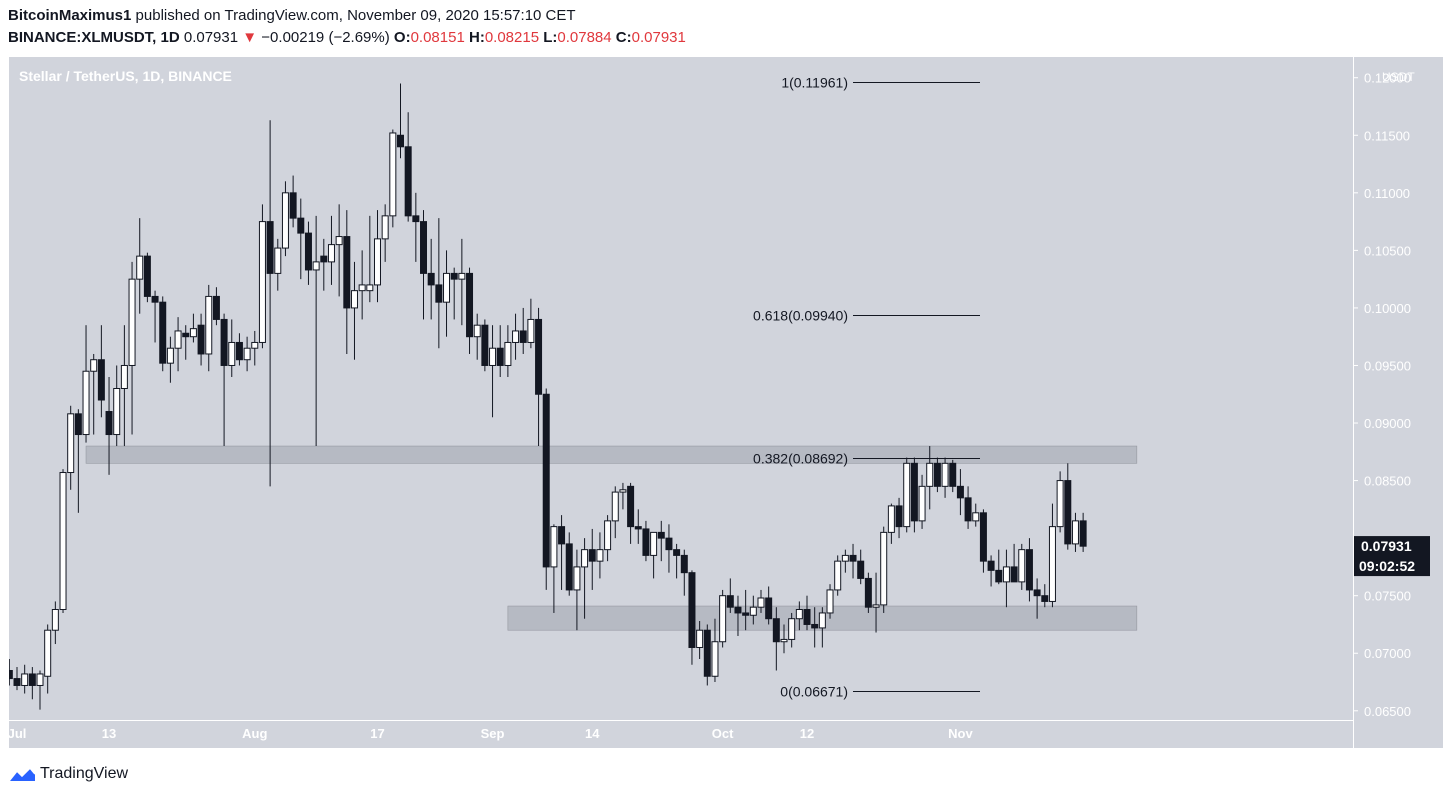 Image resolution: width=1453 pixels, height=797 pixels. Describe the element at coordinates (807, 733) in the screenshot. I see `time-tick-label: 12` at that location.